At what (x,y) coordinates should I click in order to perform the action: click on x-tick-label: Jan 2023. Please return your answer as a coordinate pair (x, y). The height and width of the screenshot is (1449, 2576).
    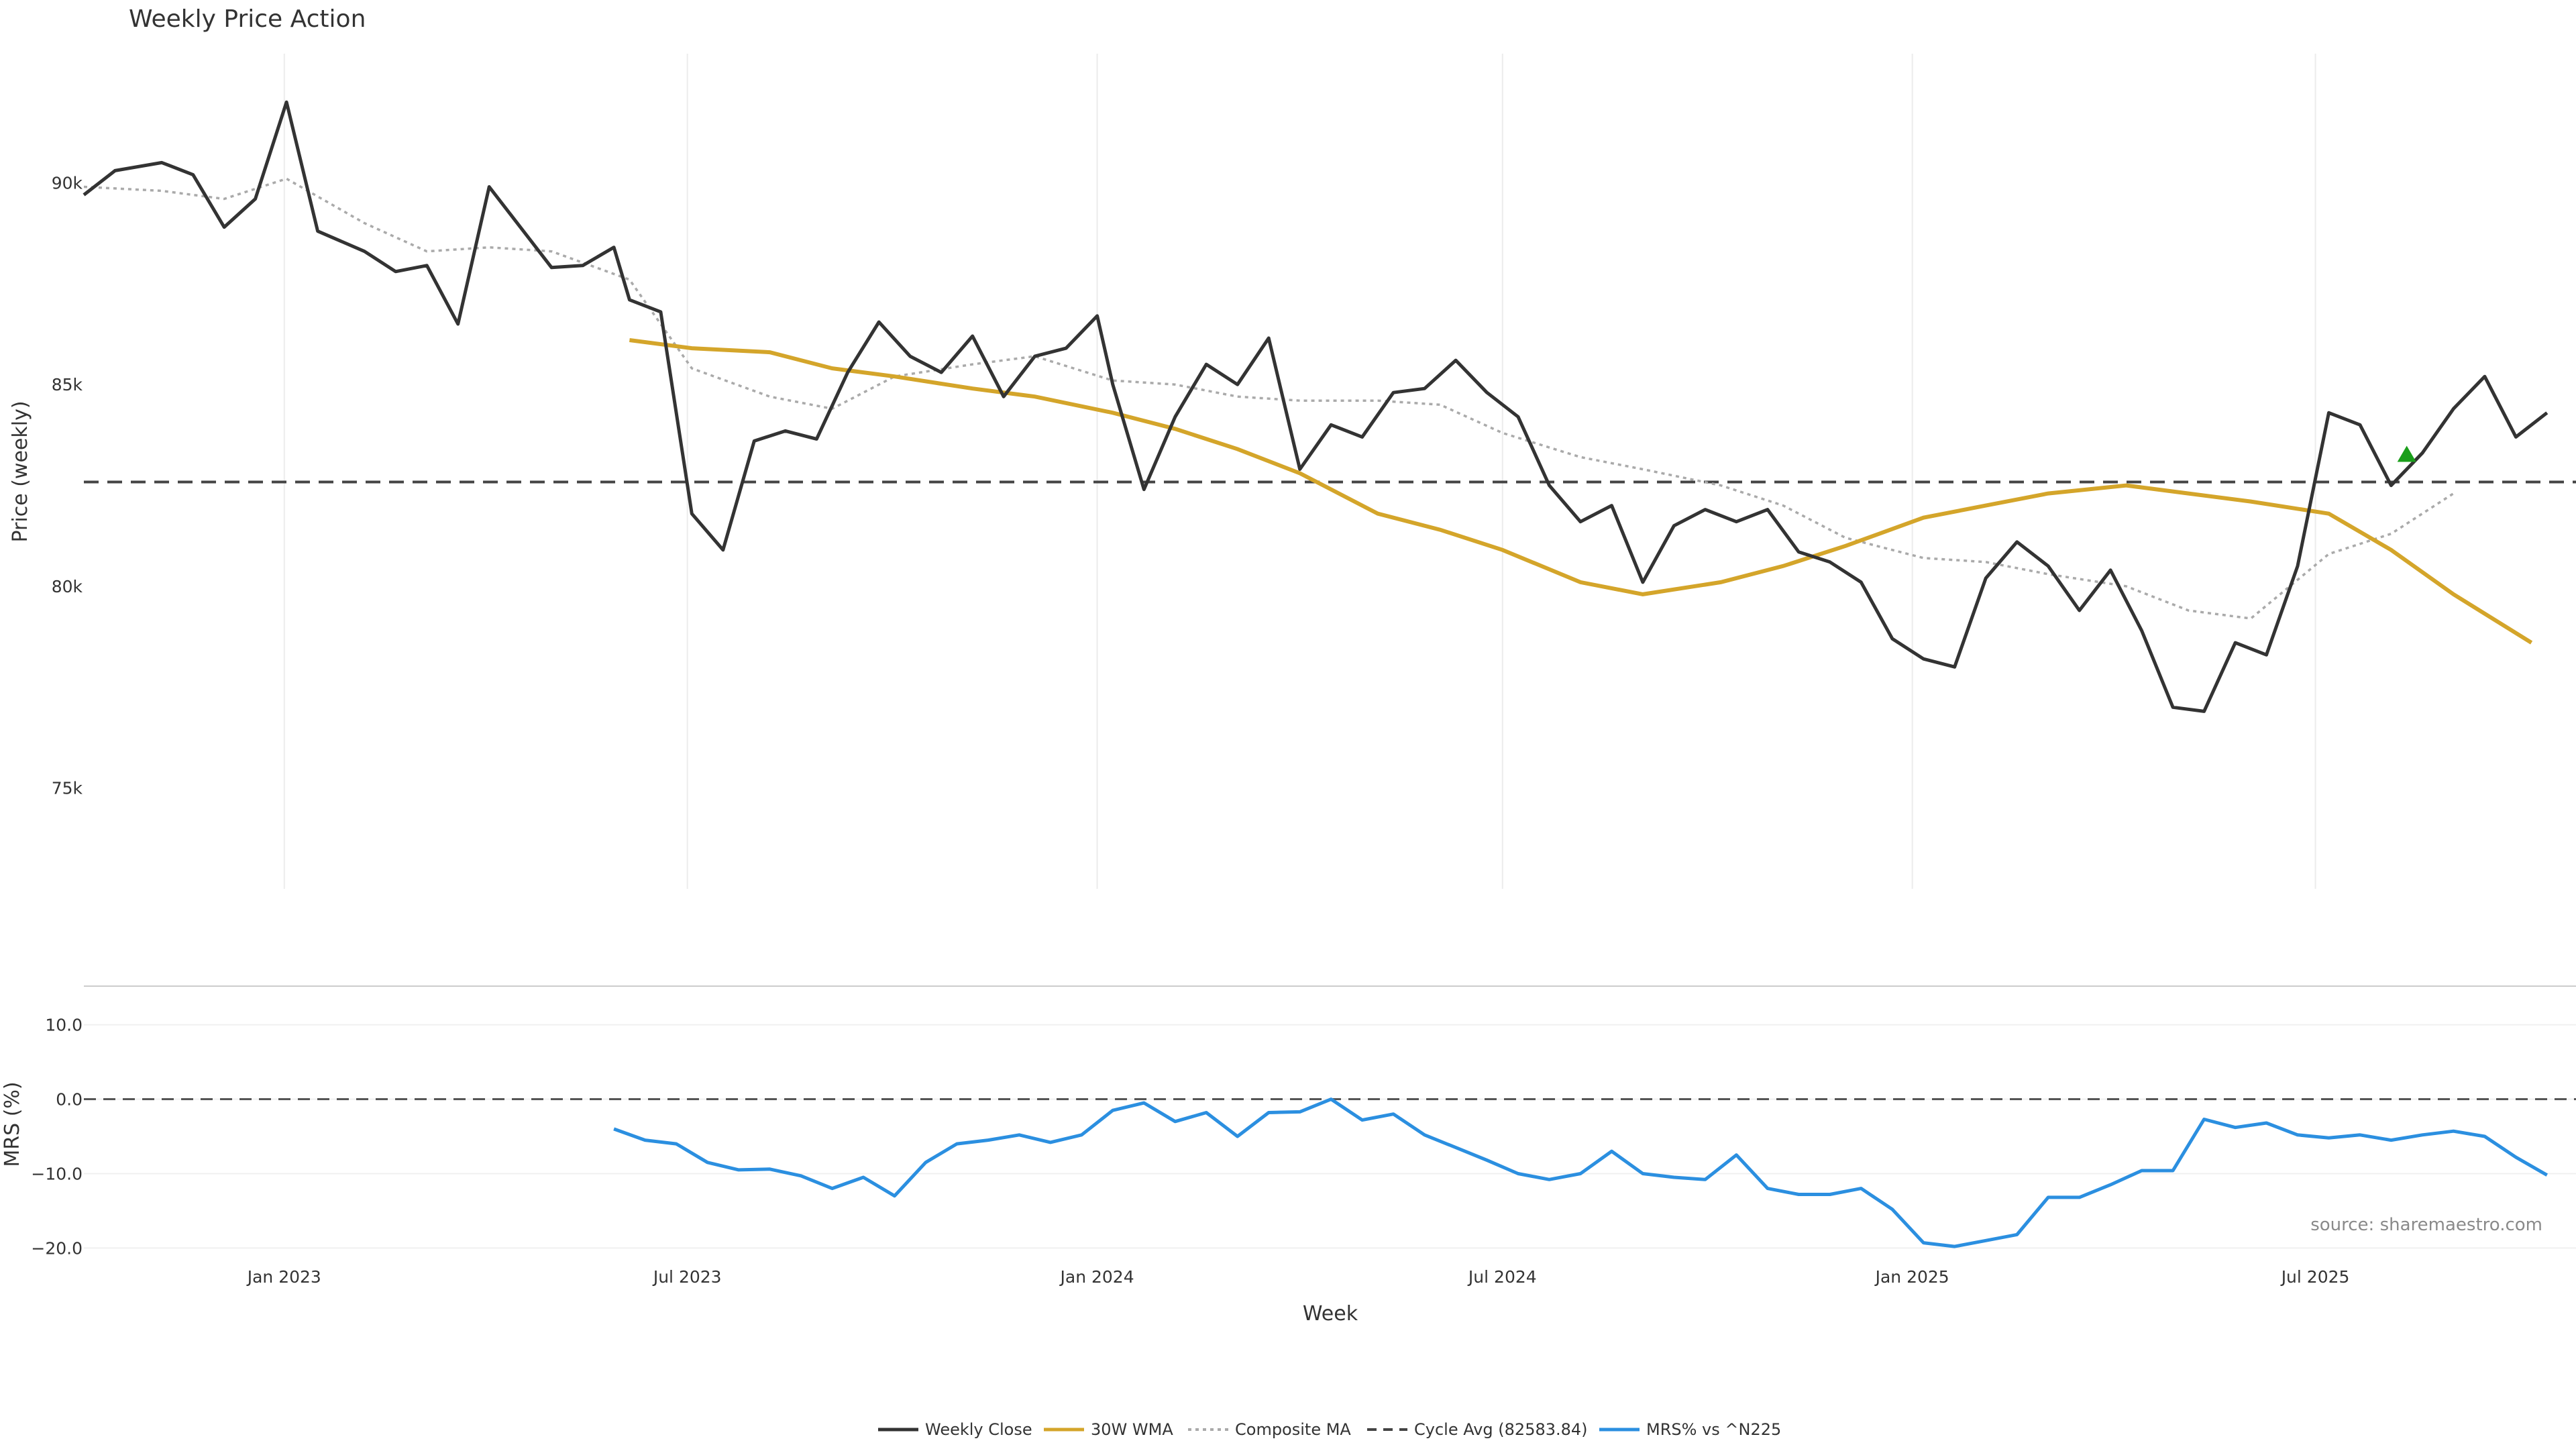
    Looking at the image, I should click on (283, 1277).